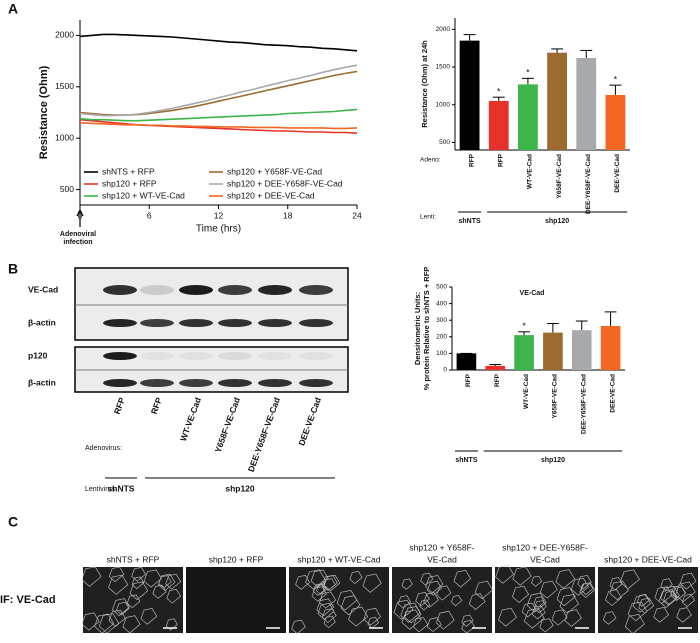 The image size is (700, 643). Describe the element at coordinates (441, 320) in the screenshot. I see `y-tick-label: 300` at that location.